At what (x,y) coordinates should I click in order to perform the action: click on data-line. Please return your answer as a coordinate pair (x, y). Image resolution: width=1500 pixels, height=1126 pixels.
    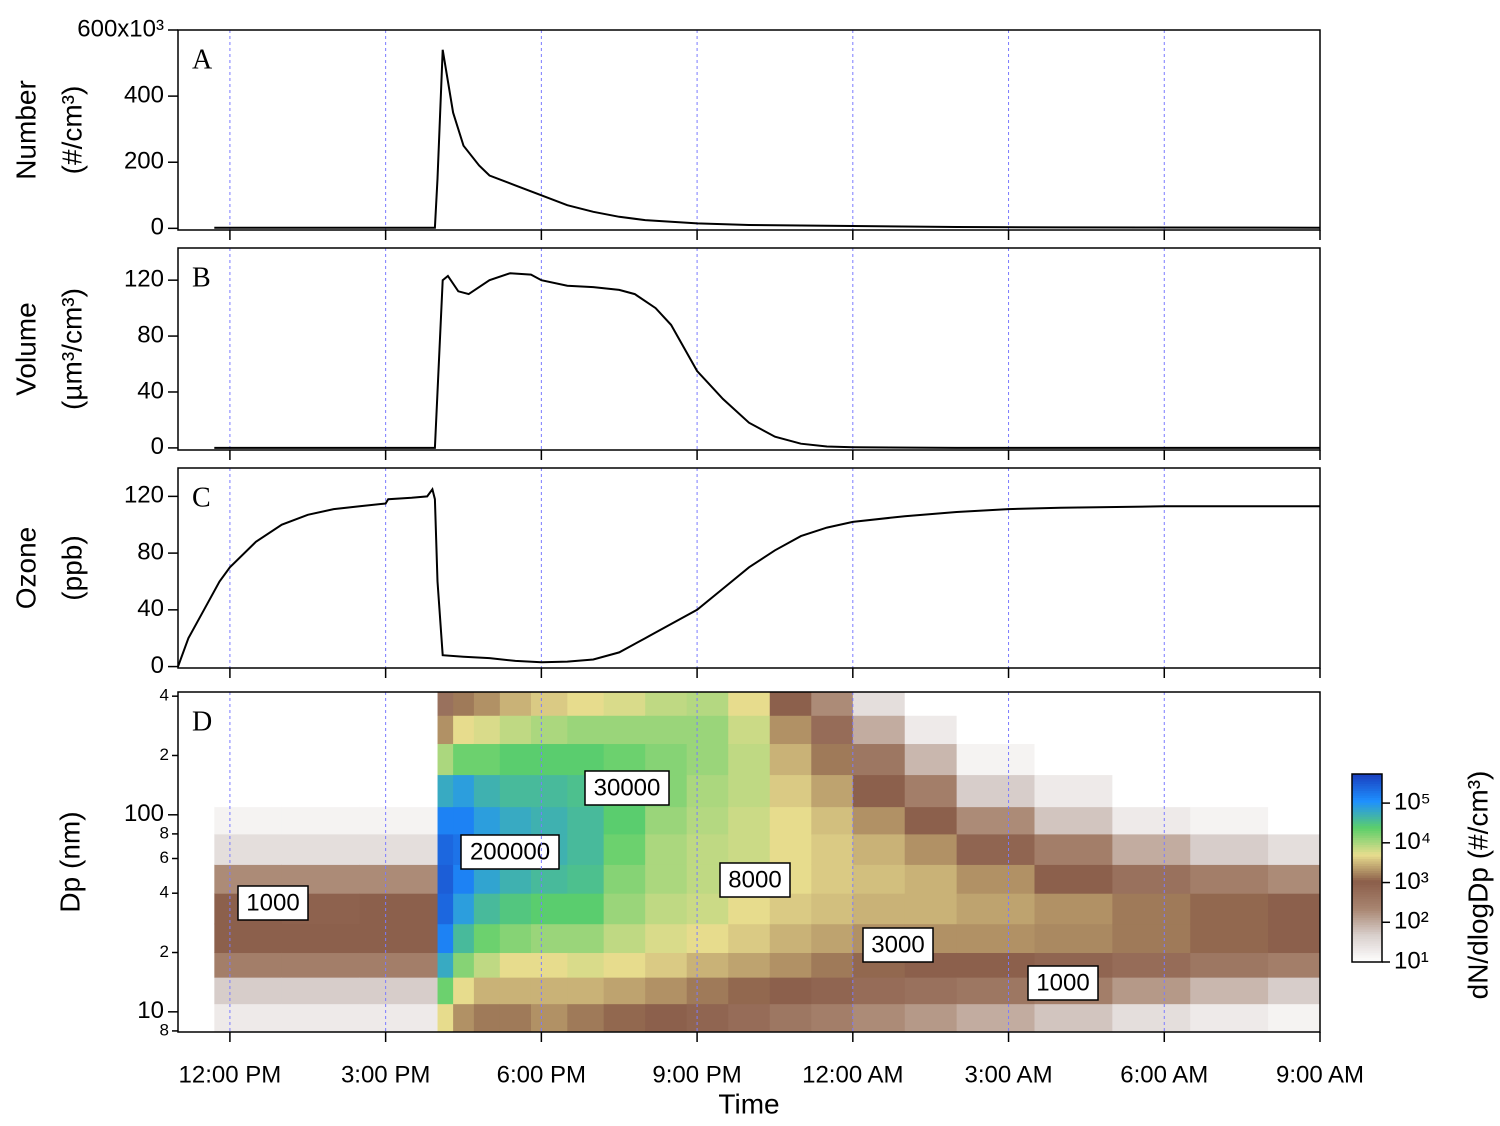
    Looking at the image, I should click on (767, 360).